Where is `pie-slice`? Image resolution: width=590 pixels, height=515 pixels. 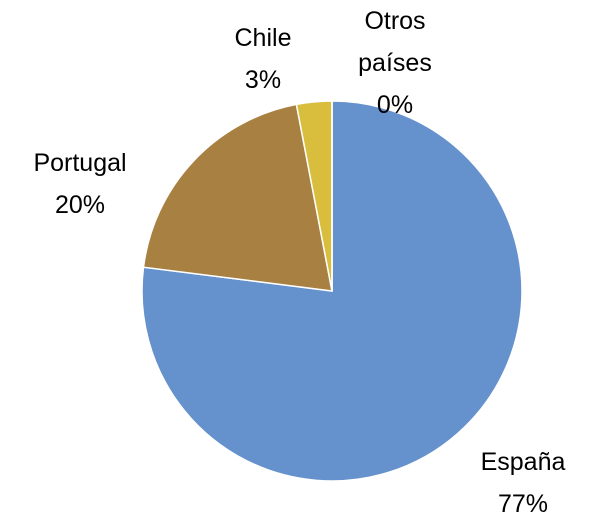
pie-slice is located at coordinates (237, 197).